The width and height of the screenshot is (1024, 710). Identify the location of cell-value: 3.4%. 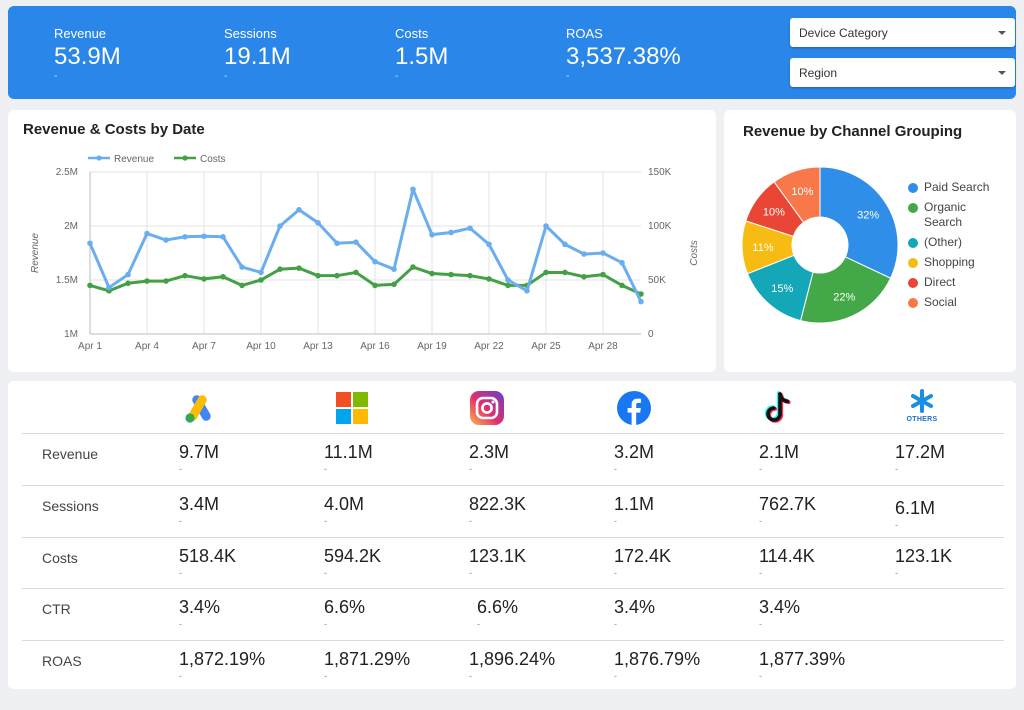
(200, 607).